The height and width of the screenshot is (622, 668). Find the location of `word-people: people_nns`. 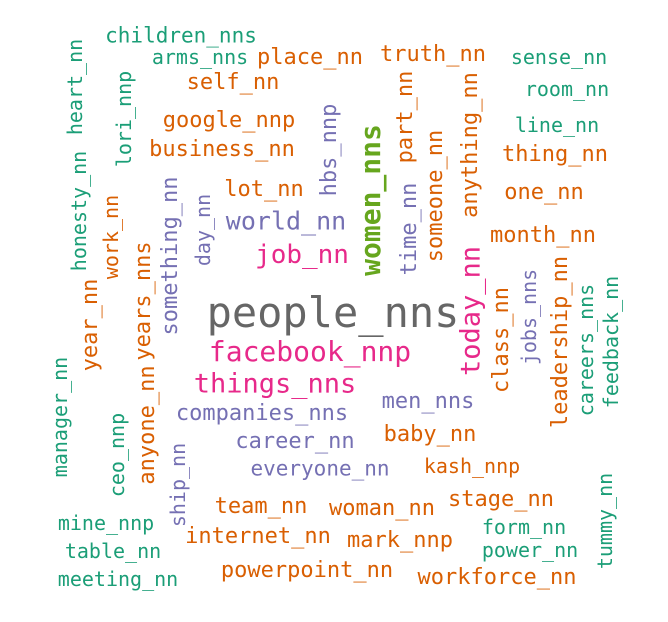

word-people: people_nns is located at coordinates (333, 312).